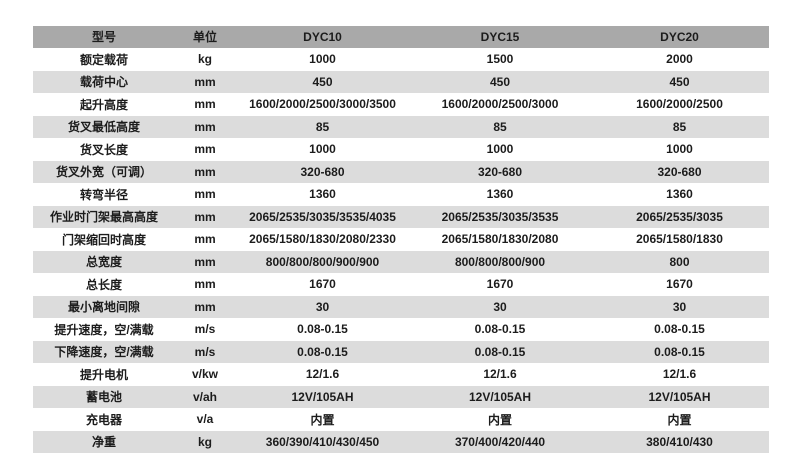  What do you see at coordinates (104, 172) in the screenshot?
I see `row-label: 货叉外宽（可调）` at bounding box center [104, 172].